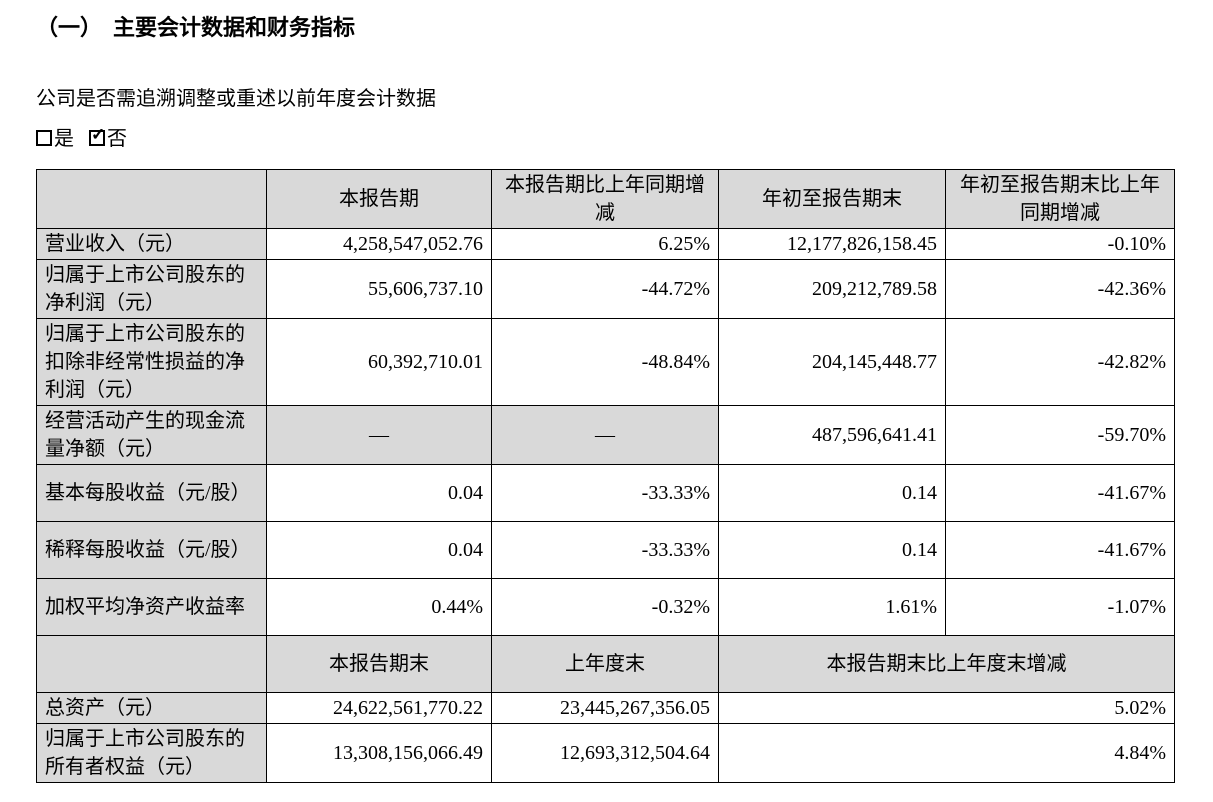  What do you see at coordinates (151, 607) in the screenshot?
I see `row-label: 加权平均净资产收益率` at bounding box center [151, 607].